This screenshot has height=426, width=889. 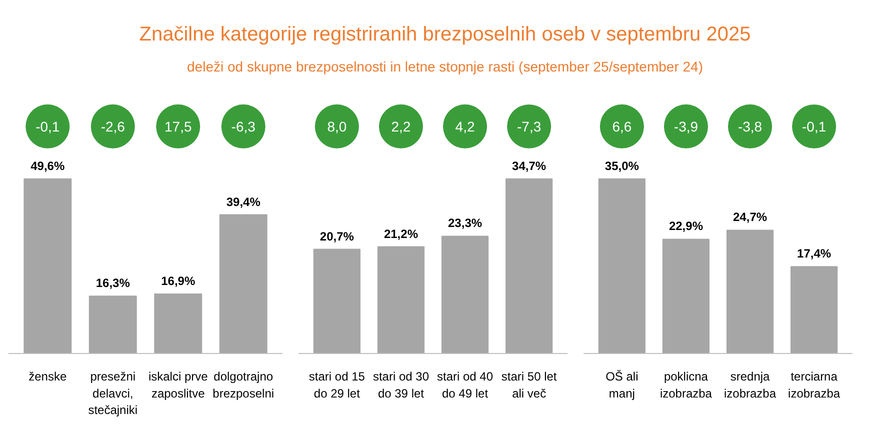 I want to click on text: -7,3, so click(x=529, y=126).